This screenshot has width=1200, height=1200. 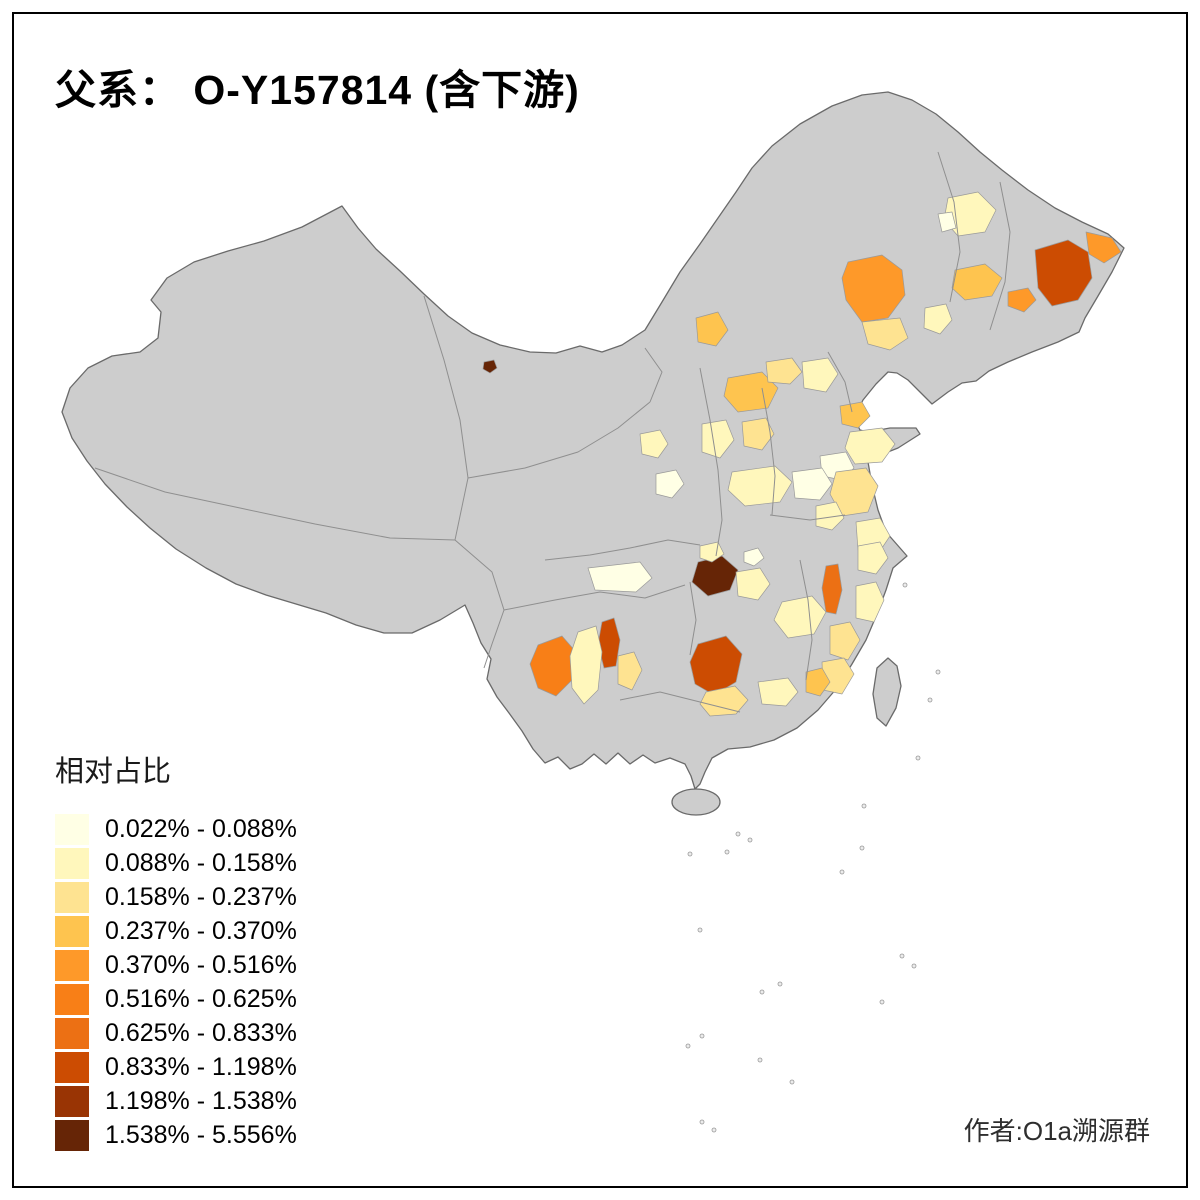 I want to click on legend-label: 1.538% - 5.556%, so click(x=201, y=1134).